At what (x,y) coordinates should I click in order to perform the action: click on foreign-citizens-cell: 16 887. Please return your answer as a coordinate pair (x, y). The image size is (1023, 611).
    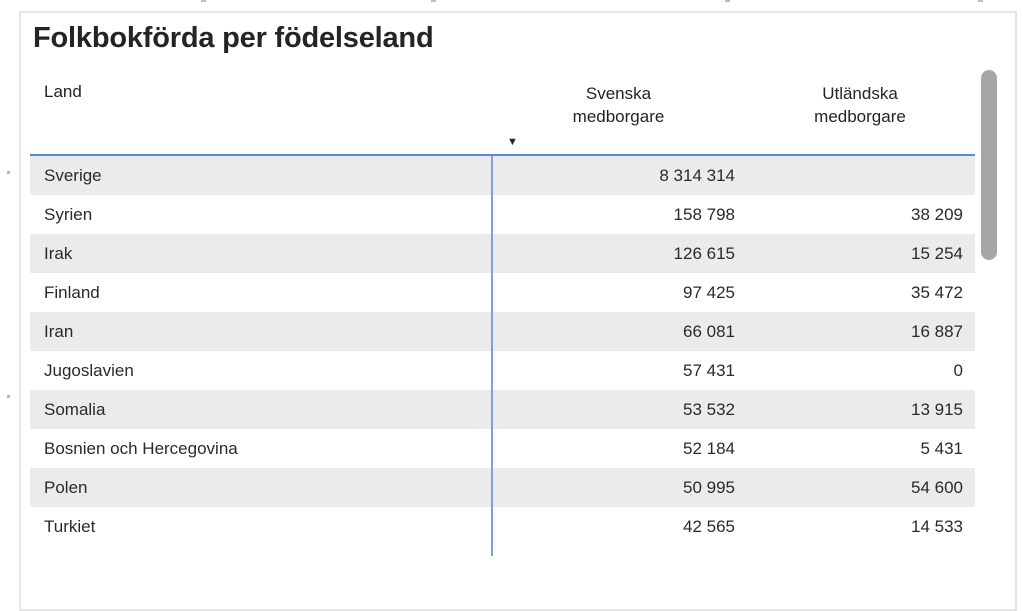
    Looking at the image, I should click on (937, 331).